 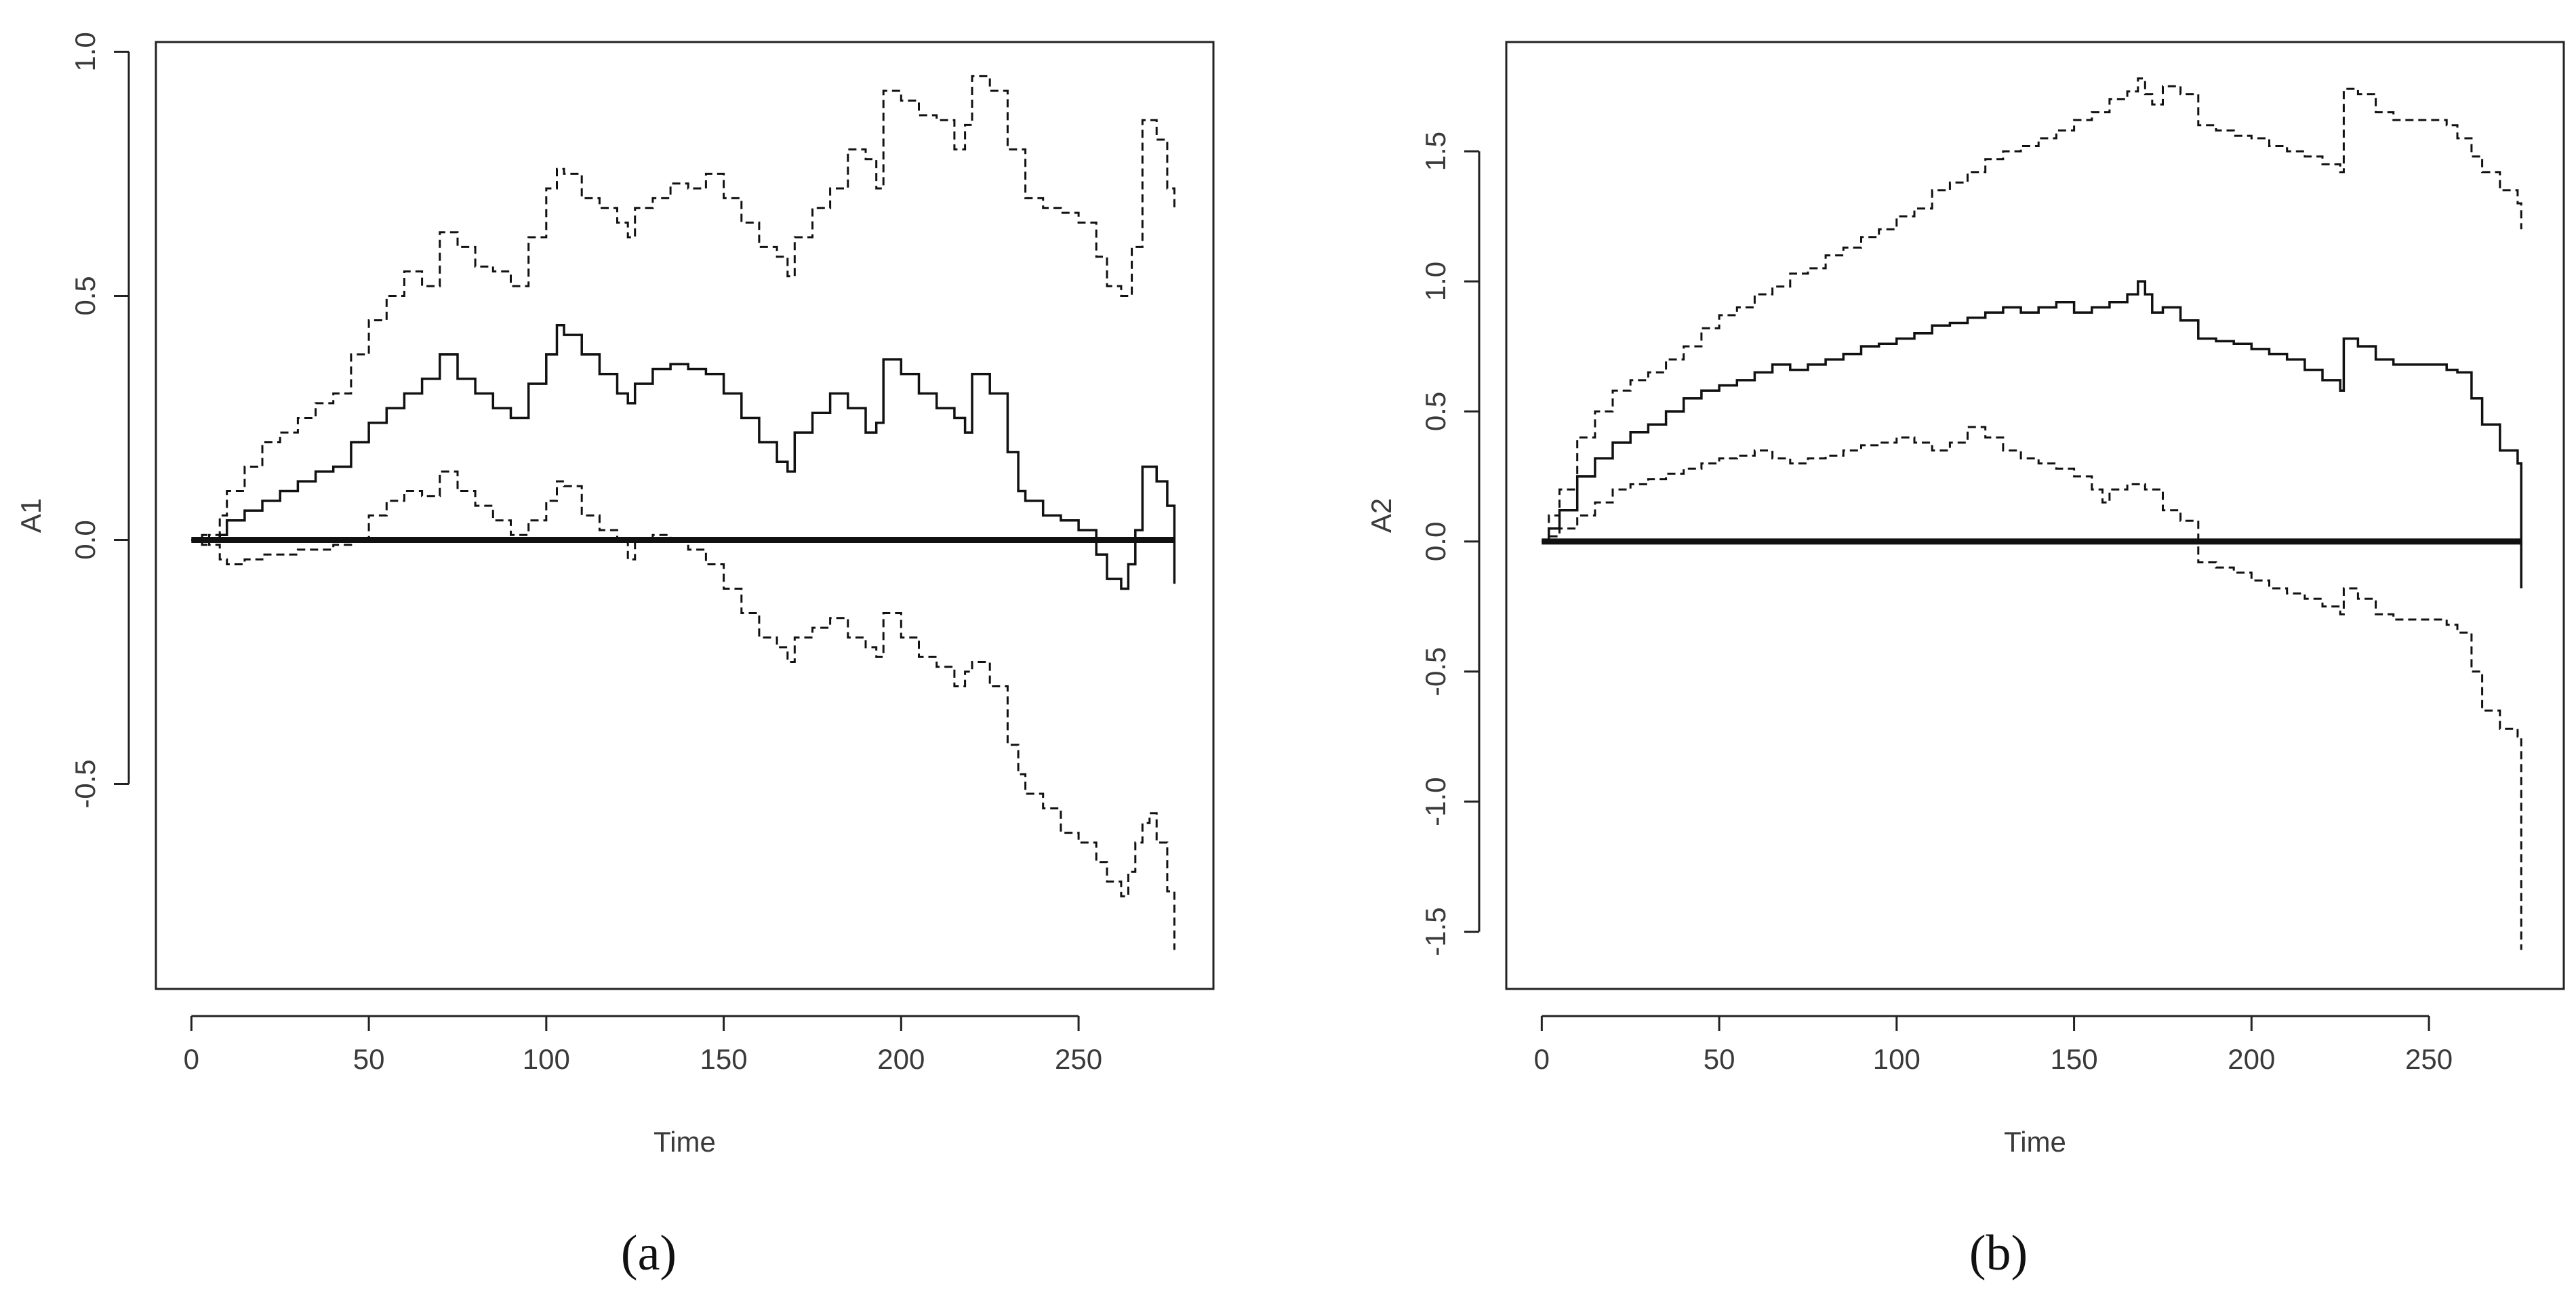 I want to click on y-axis-label: A1, so click(x=31, y=515).